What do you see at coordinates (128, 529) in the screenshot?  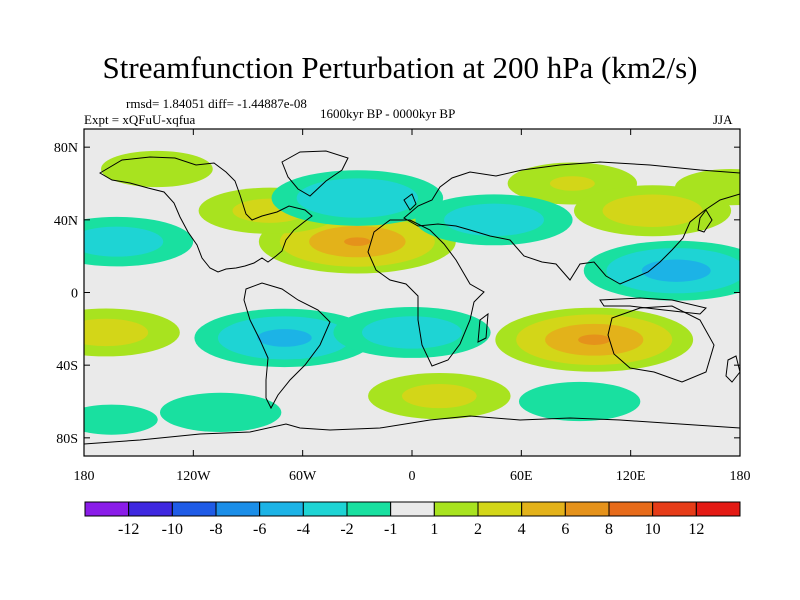 I see `colorbar-label: -12` at bounding box center [128, 529].